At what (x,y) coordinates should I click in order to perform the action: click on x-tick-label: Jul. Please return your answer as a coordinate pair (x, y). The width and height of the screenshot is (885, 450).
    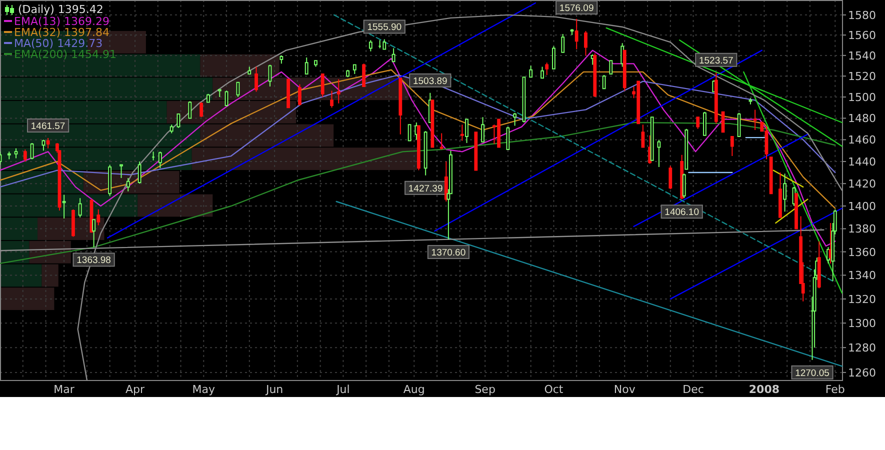
    Looking at the image, I should click on (343, 389).